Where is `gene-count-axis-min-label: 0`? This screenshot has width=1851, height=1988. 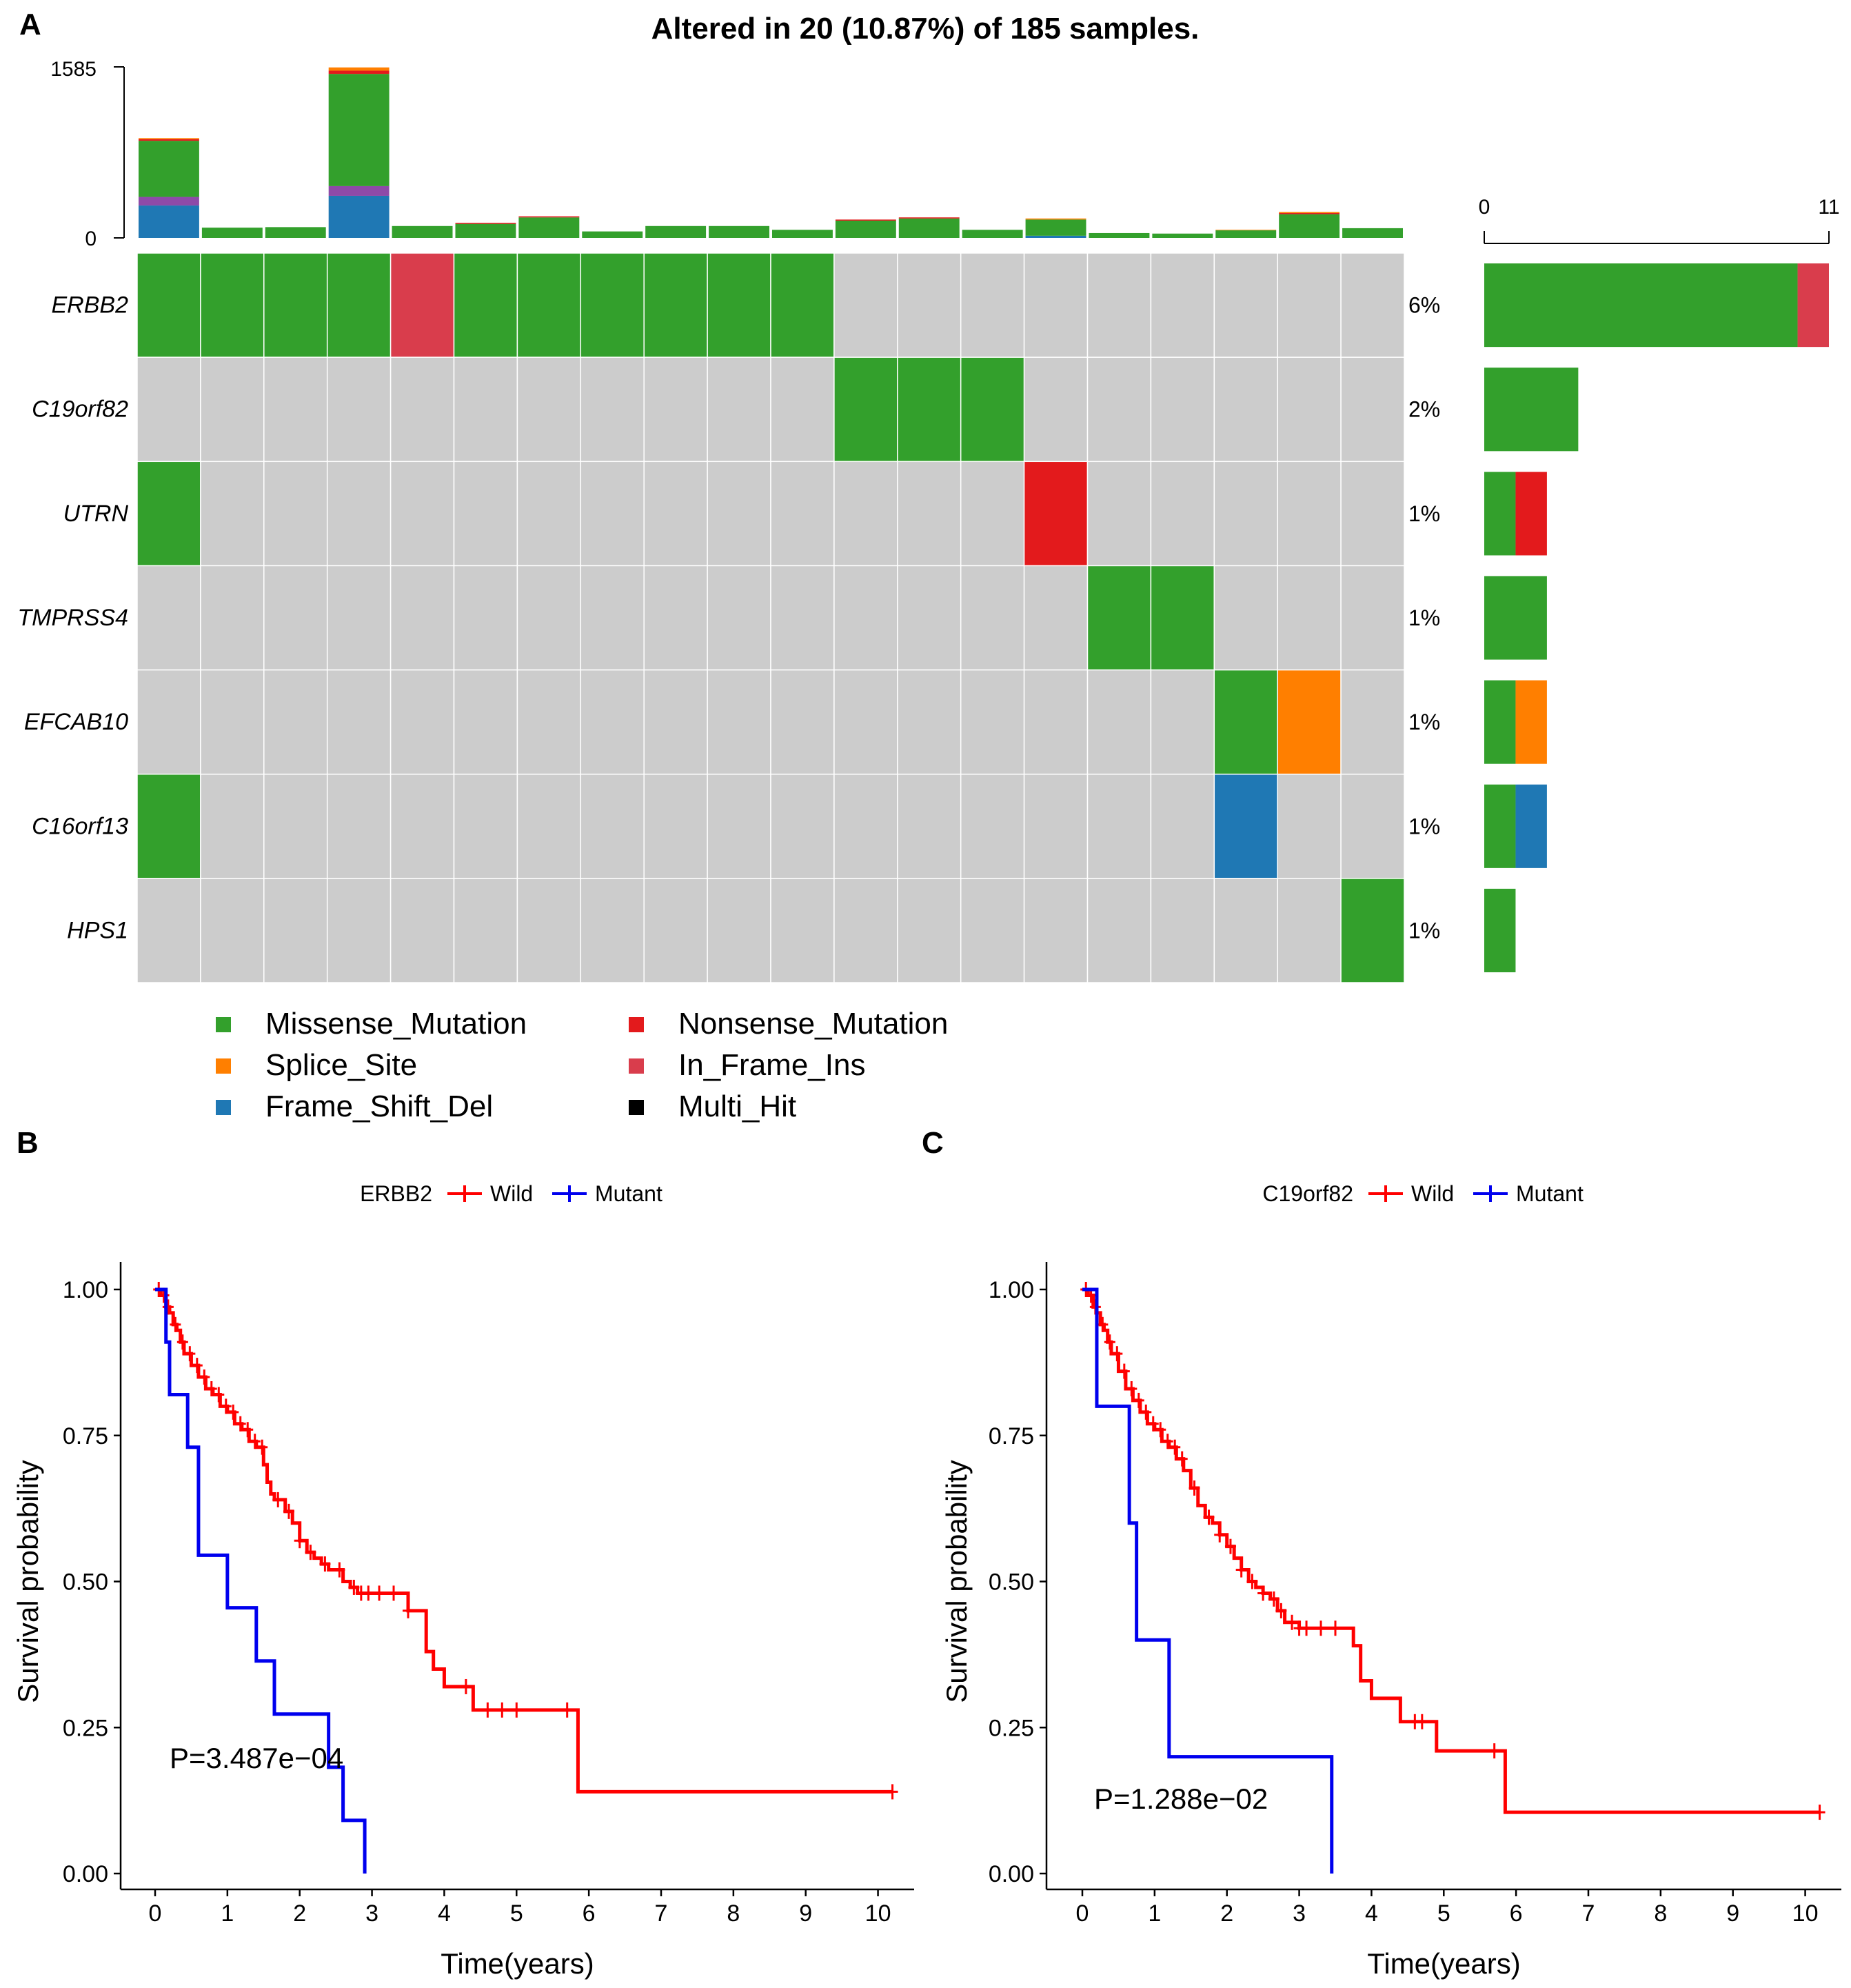 gene-count-axis-min-label: 0 is located at coordinates (1484, 207).